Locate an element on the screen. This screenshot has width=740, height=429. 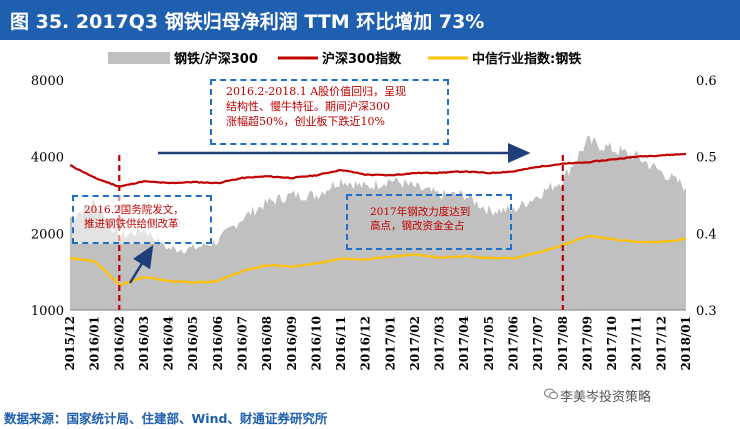
annotation-state-council: 2016.2国务院发文， 推进钢铁供给侧改革 is located at coordinates (142, 219).